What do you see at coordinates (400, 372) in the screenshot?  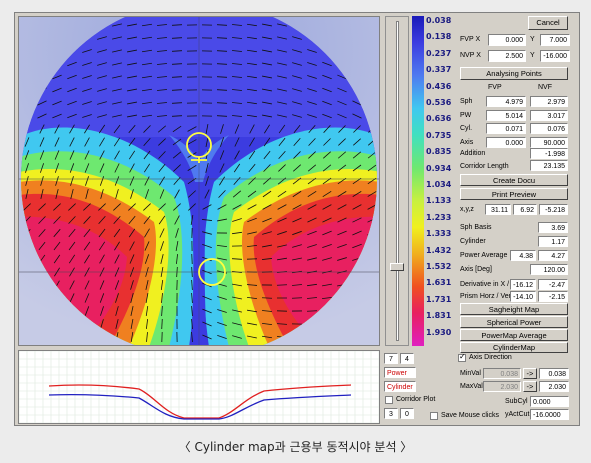 I see `power-selector: Power` at bounding box center [400, 372].